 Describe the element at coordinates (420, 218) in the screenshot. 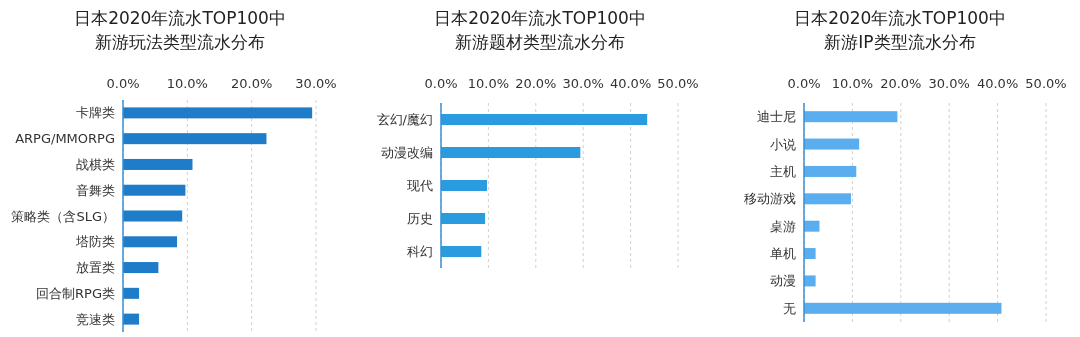

I see `y-tick-label: 历史` at that location.